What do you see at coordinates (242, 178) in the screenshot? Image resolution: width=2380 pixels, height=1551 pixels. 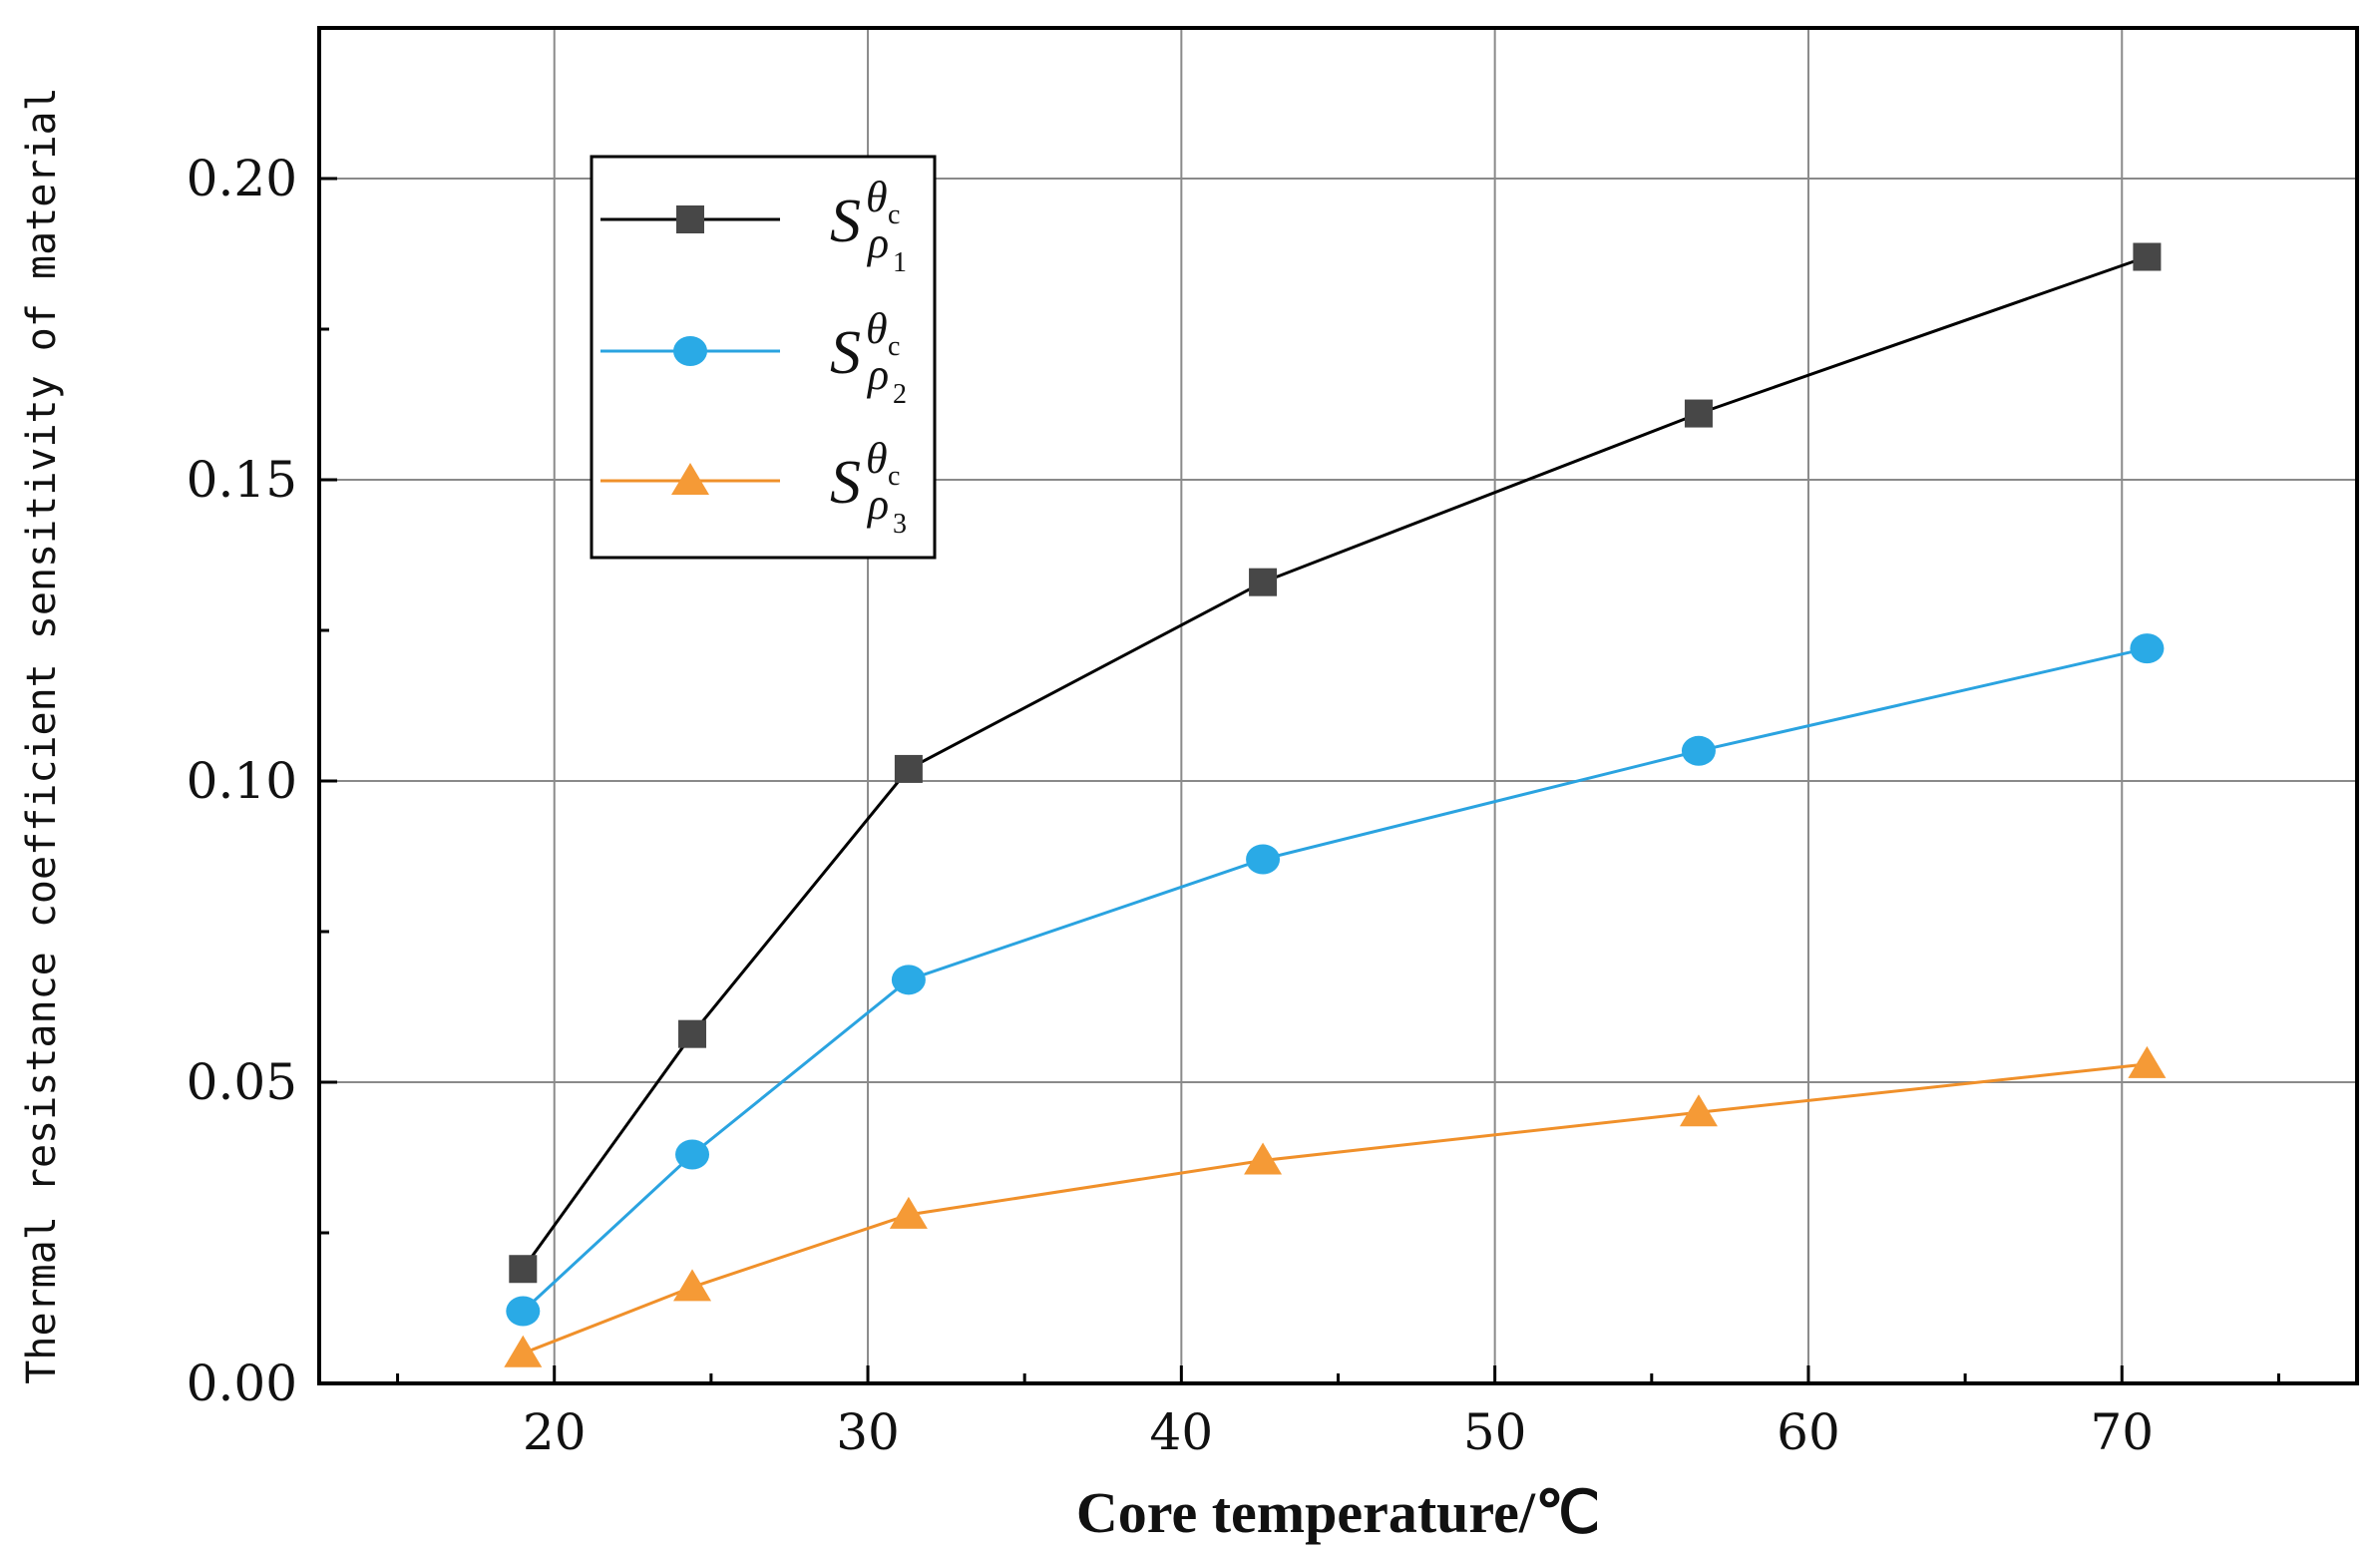 I see `y-tick-label: 0.20` at bounding box center [242, 178].